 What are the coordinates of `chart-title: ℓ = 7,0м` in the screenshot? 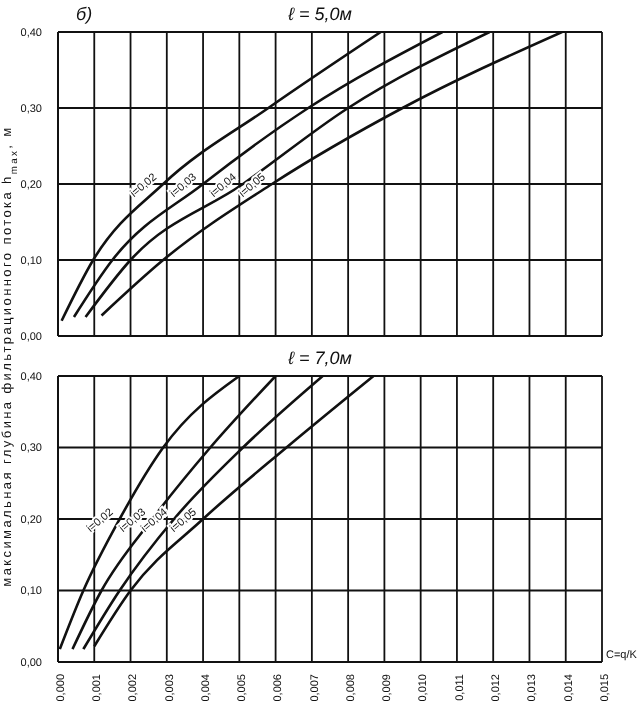 It's located at (319, 358).